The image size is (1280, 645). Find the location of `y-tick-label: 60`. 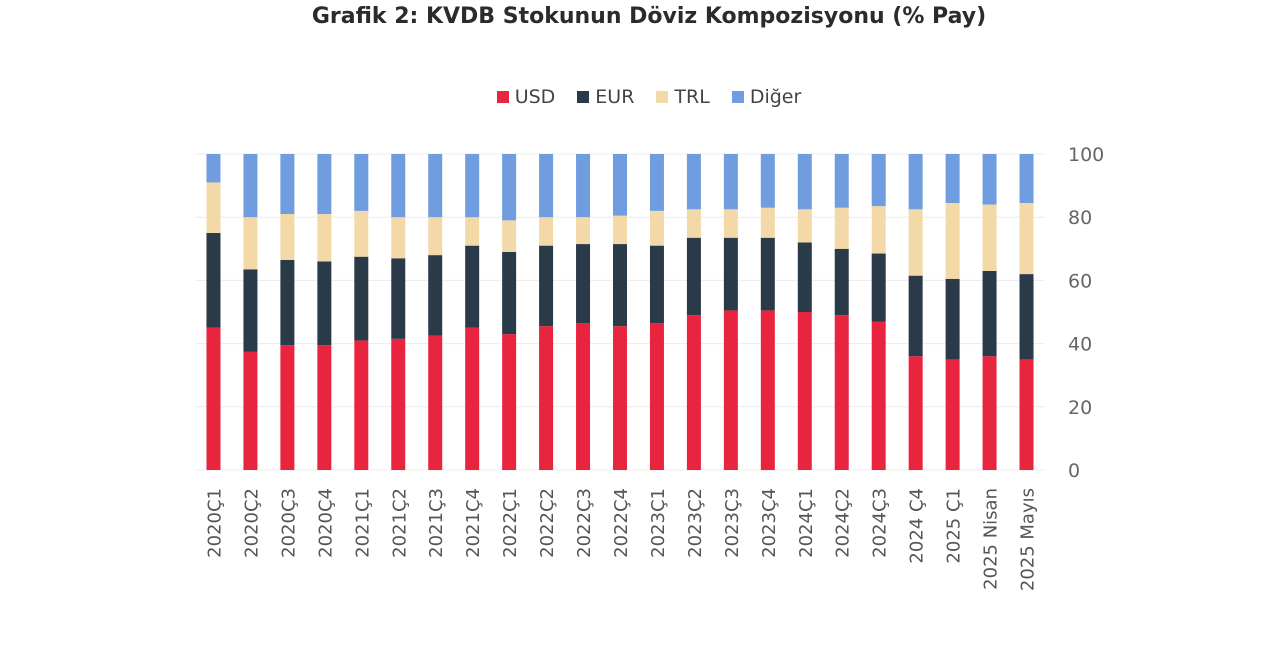

y-tick-label: 60 is located at coordinates (1080, 281).